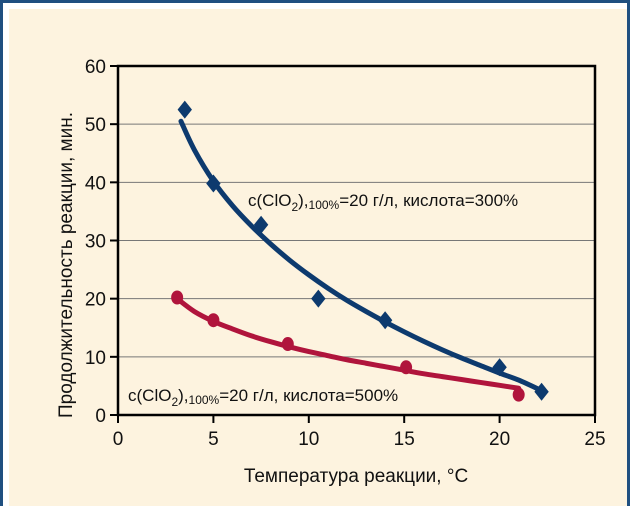  What do you see at coordinates (269, 200) in the screenshot?
I see `annotation-1-part-a: c(ClO` at bounding box center [269, 200].